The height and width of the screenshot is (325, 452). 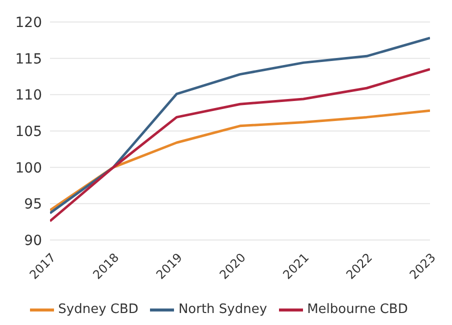 What do you see at coordinates (33, 204) in the screenshot?
I see `y-tick-label: 95` at bounding box center [33, 204].